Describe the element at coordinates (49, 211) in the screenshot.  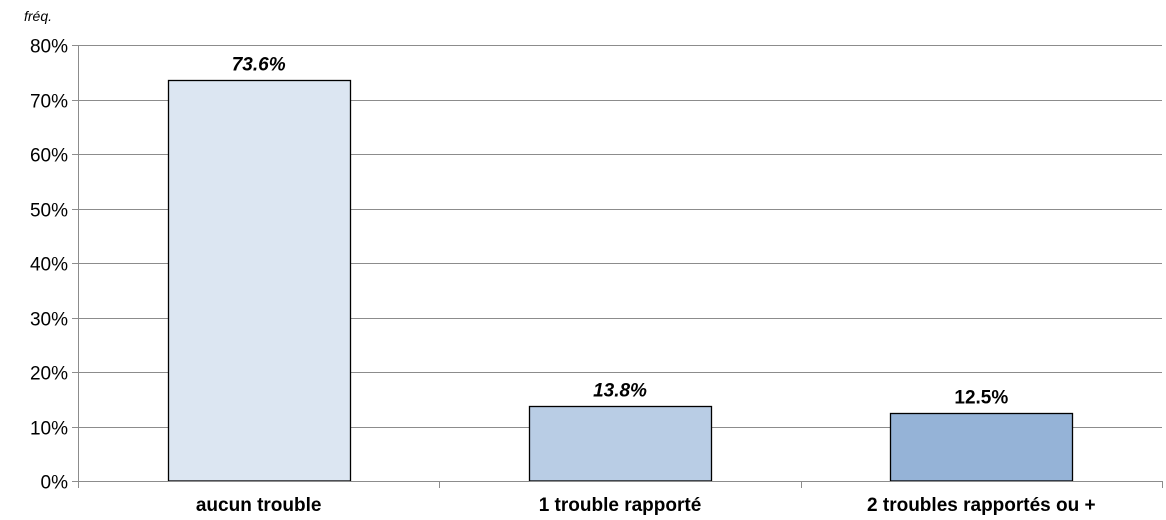
I see `y-tick-label: 50%` at that location.